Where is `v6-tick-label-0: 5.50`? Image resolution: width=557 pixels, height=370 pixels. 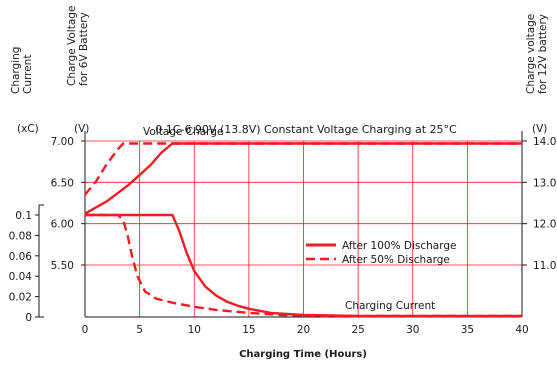
v6-tick-label-0: 5.50 is located at coordinates (62, 266).